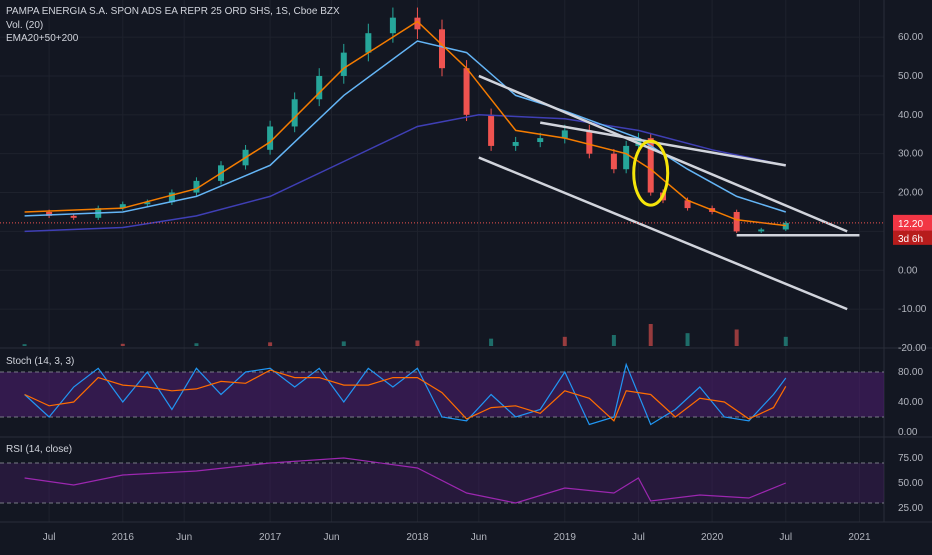 This screenshot has width=932, height=555. I want to click on rsi-axis-label-0: 75.00, so click(910, 458).